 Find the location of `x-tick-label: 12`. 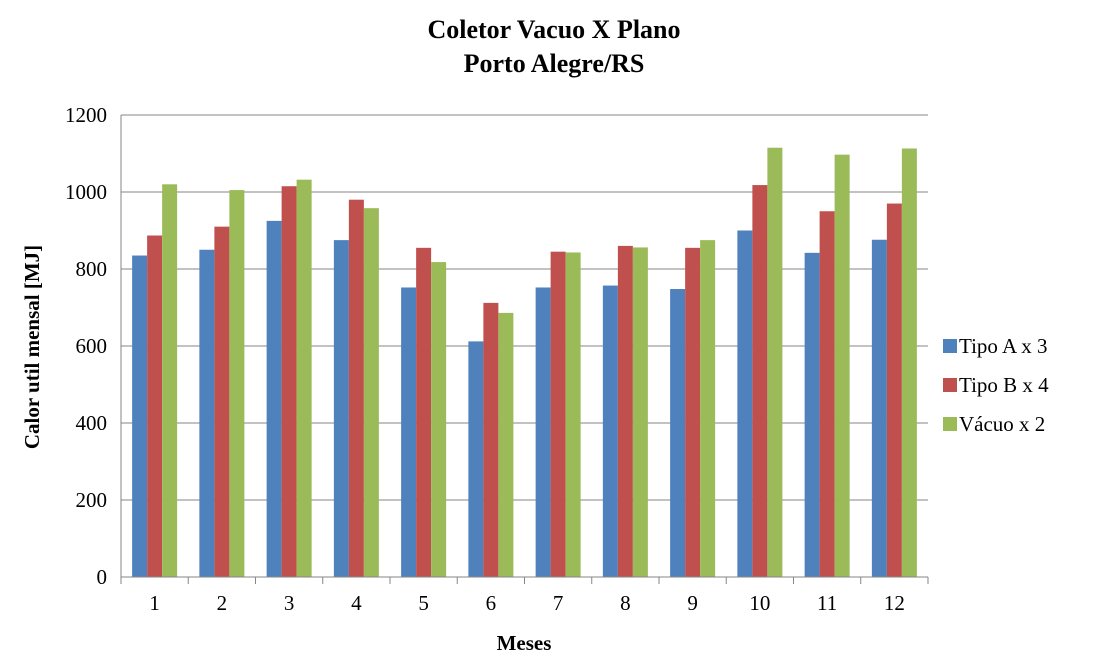

x-tick-label: 12 is located at coordinates (894, 603).